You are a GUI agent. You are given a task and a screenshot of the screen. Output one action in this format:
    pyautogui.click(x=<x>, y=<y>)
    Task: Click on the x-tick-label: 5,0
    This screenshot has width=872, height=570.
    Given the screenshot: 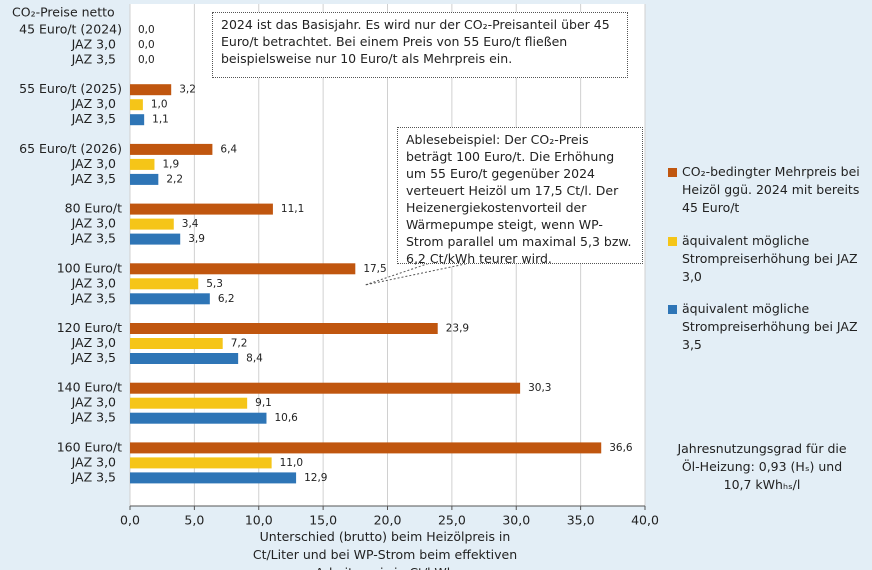 What is the action you would take?
    pyautogui.click(x=194, y=520)
    